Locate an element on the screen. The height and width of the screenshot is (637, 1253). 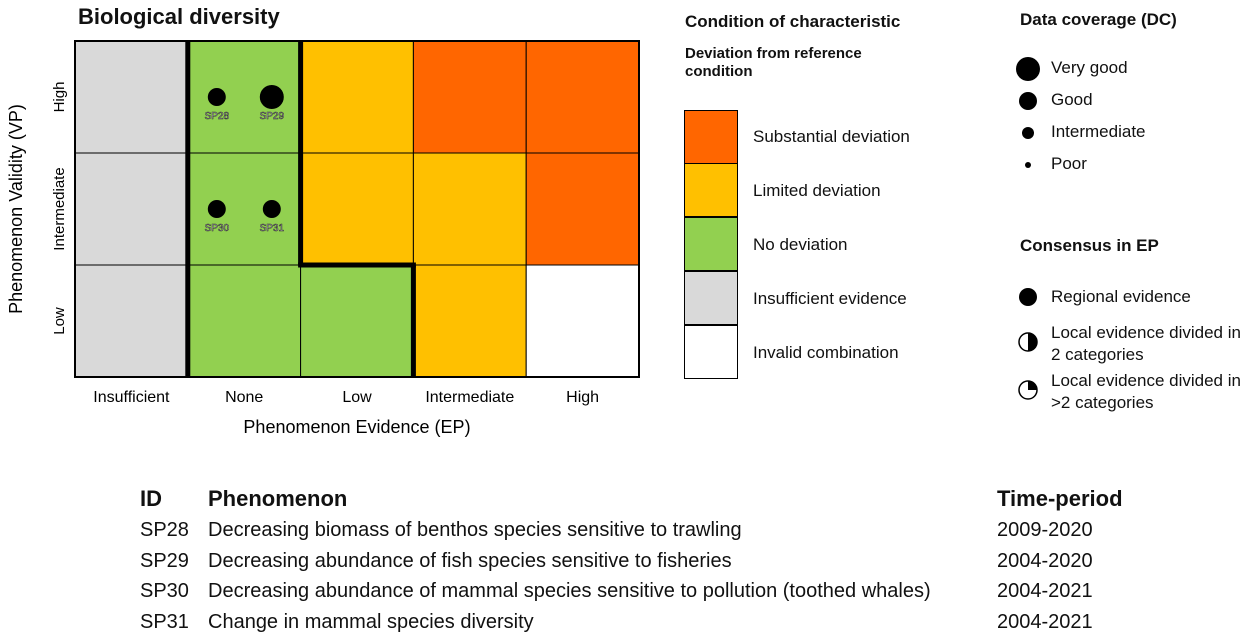
table-cell: SP28 is located at coordinates (164, 530).